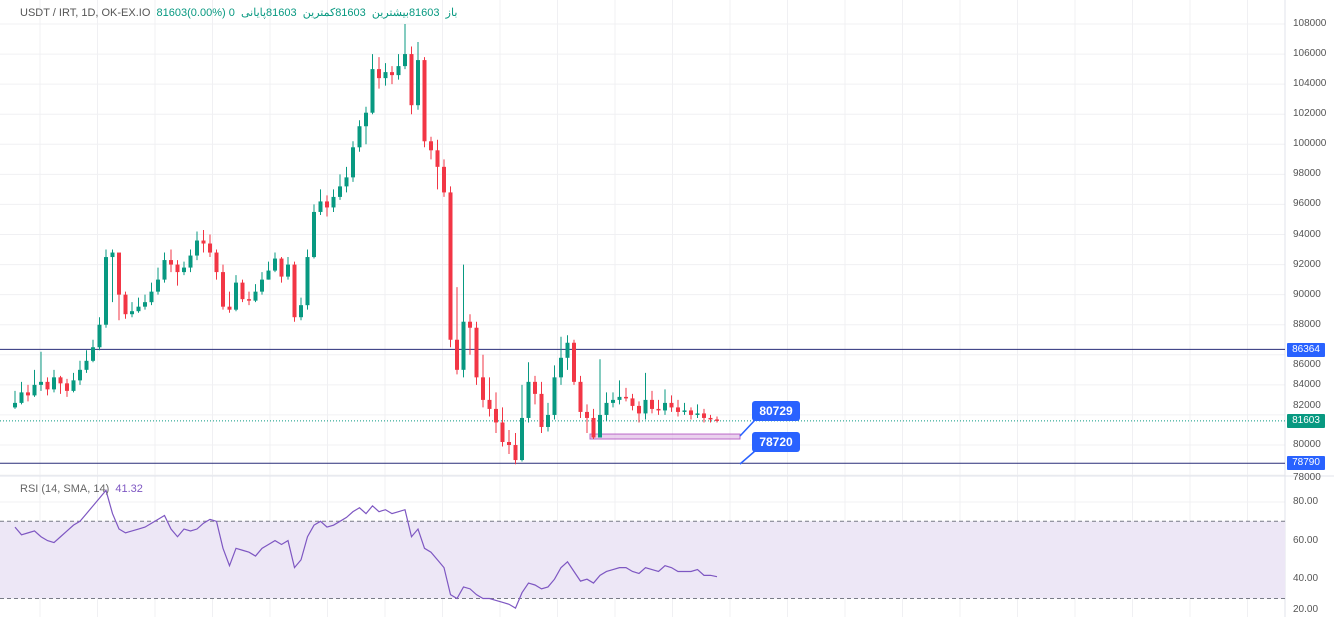 The height and width of the screenshot is (617, 1334). Describe the element at coordinates (776, 442) in the screenshot. I see `callout-bottom: 78720` at that location.